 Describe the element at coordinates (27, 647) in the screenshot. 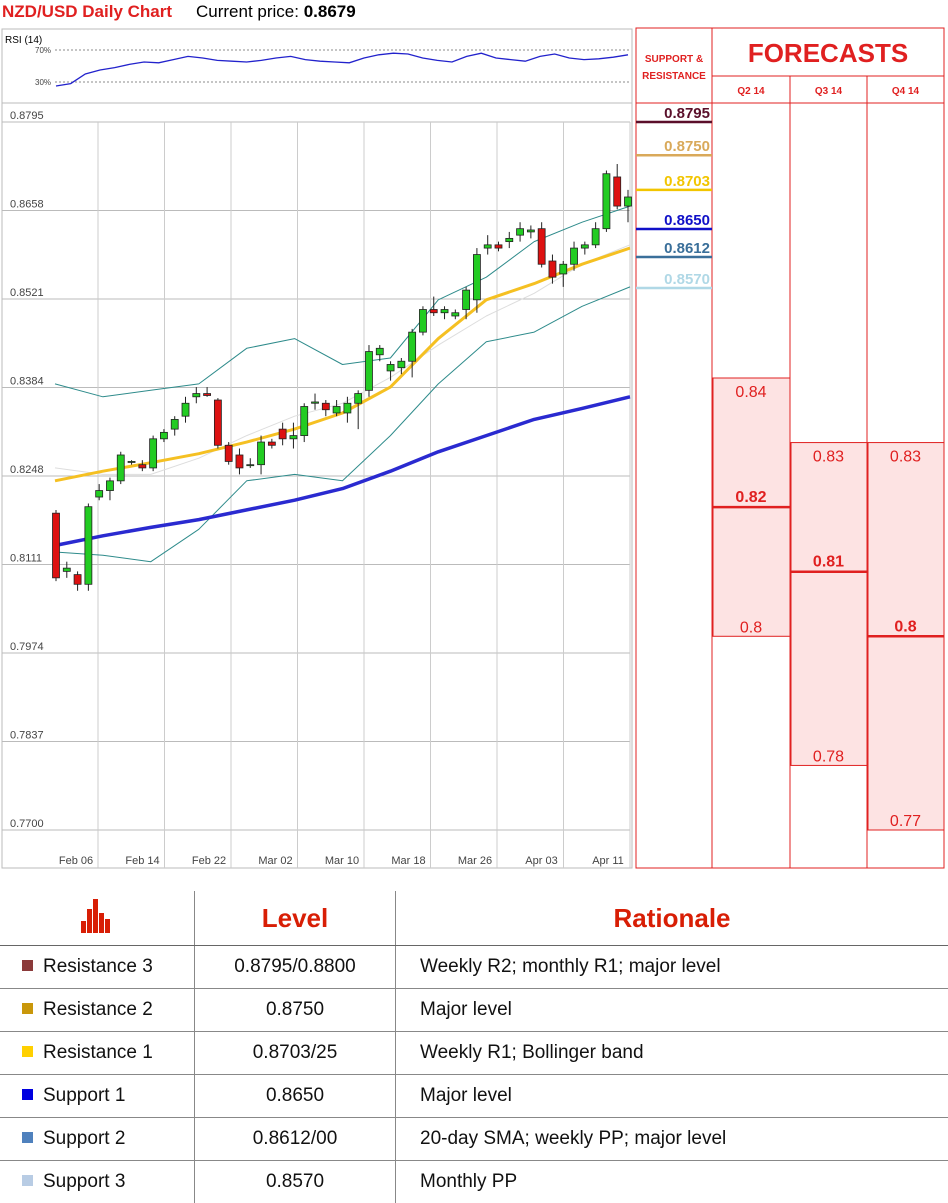

I see `y-tick-label: 0.7974` at that location.